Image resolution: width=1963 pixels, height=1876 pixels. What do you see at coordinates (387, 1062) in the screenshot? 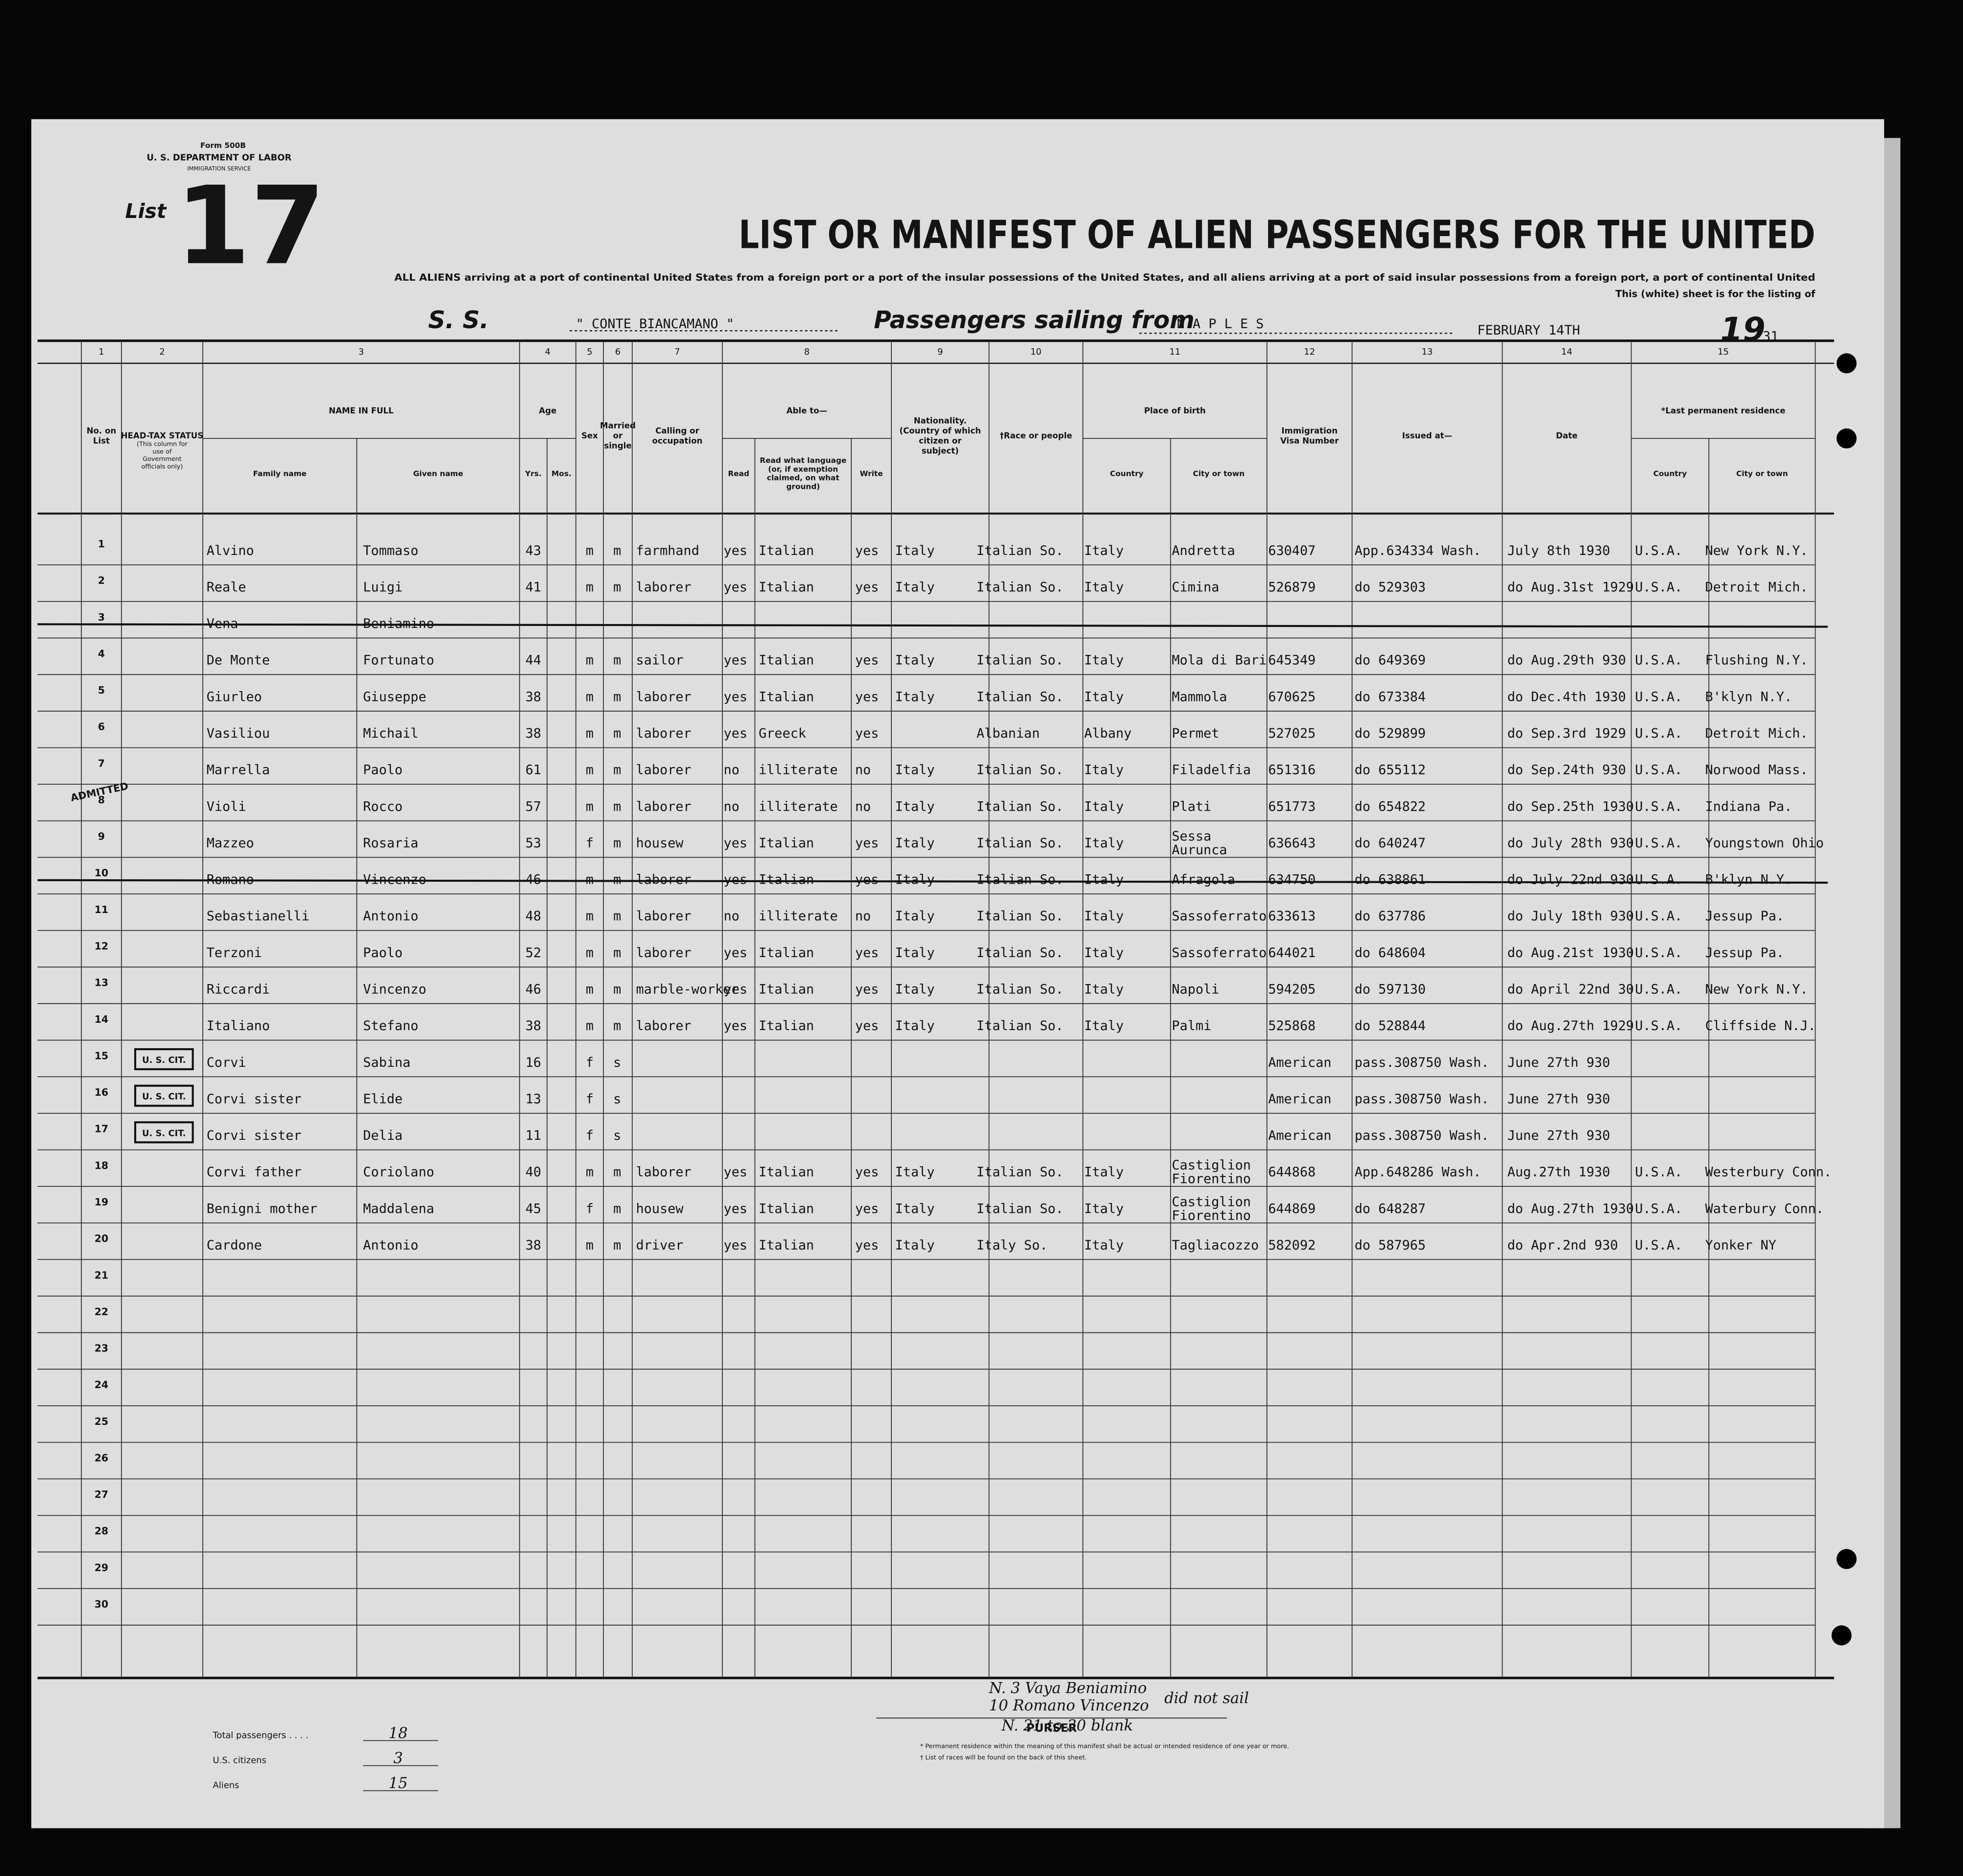
I see `cell-given: Sabina` at bounding box center [387, 1062].